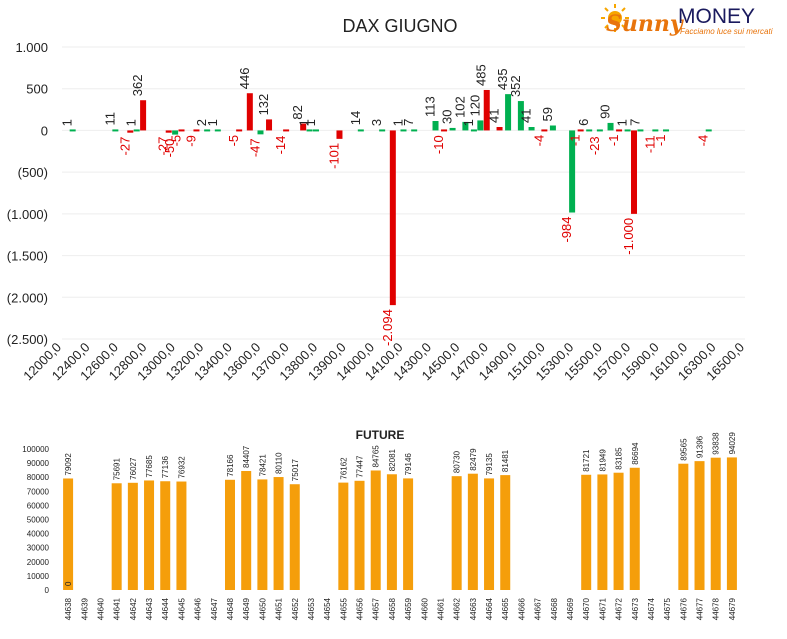  Describe the element at coordinates (137, 86) in the screenshot. I see `dax-bar-label: 362` at that location.